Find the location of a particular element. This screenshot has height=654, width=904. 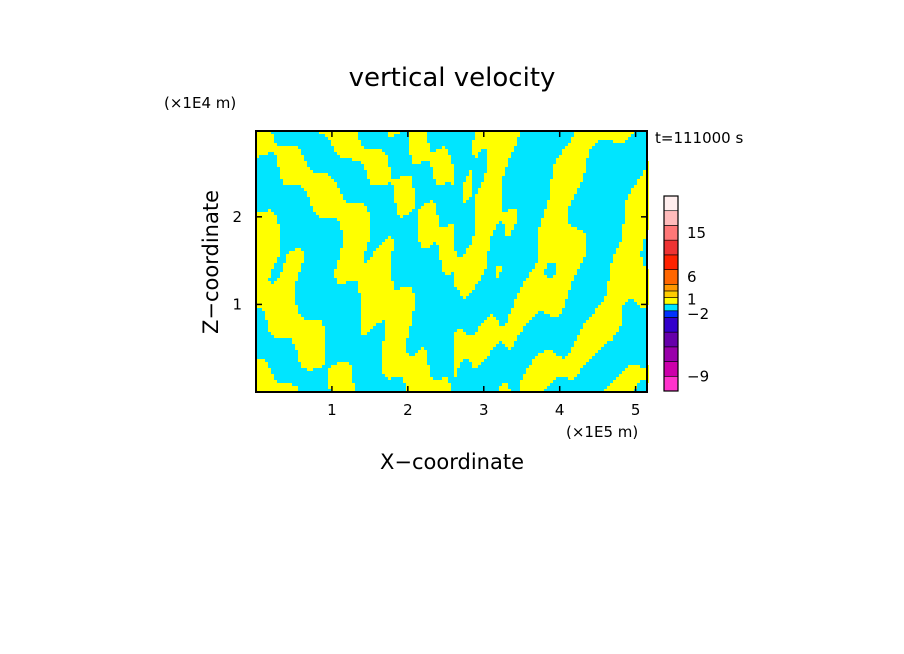

x-tick-label: 3 is located at coordinates (484, 410).